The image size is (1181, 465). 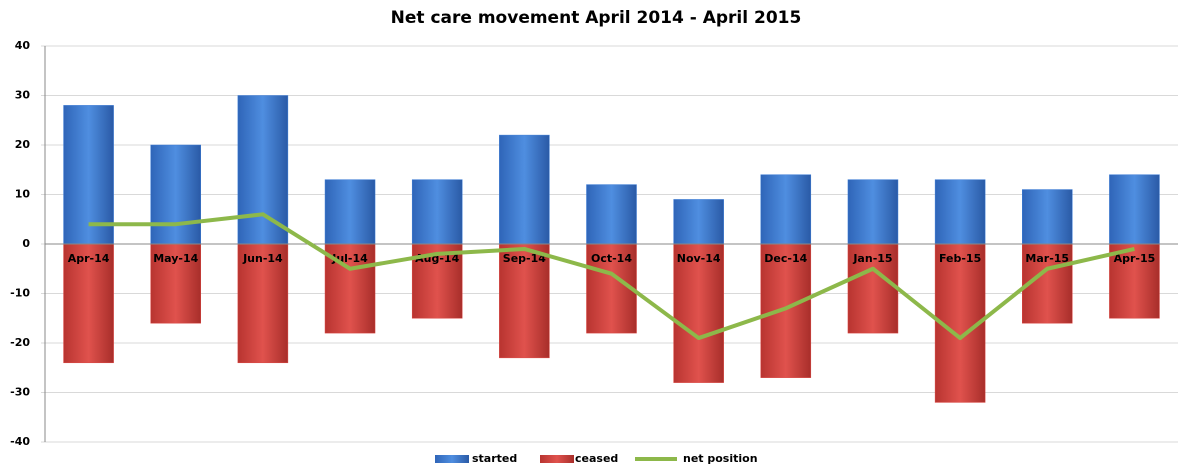 I want to click on x-tick-label: Feb-15, so click(x=960, y=258).